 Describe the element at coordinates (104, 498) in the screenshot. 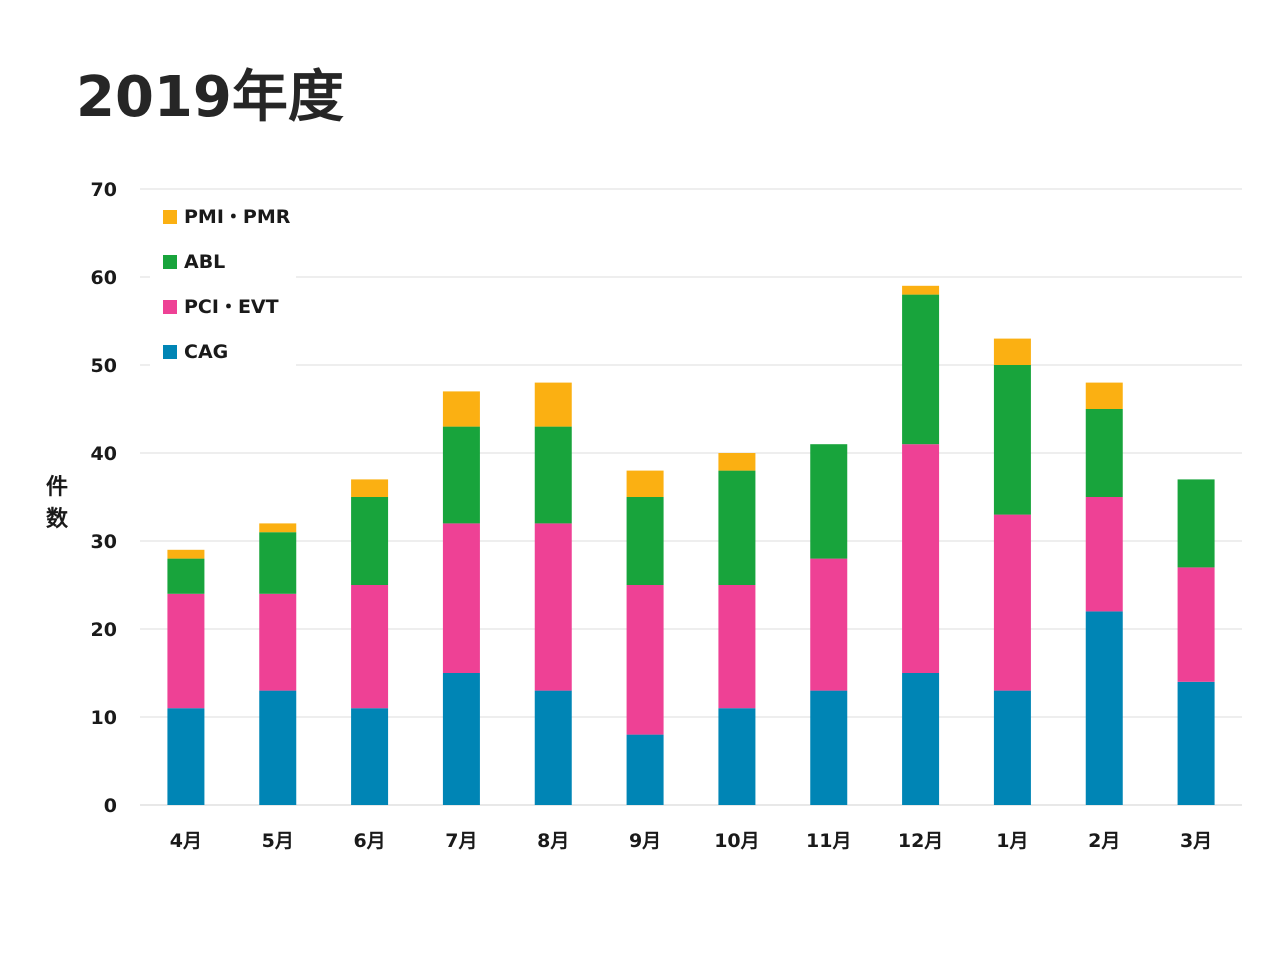

I see `y-axis-ticks: 0 10 20 30 40 50 60 70` at that location.